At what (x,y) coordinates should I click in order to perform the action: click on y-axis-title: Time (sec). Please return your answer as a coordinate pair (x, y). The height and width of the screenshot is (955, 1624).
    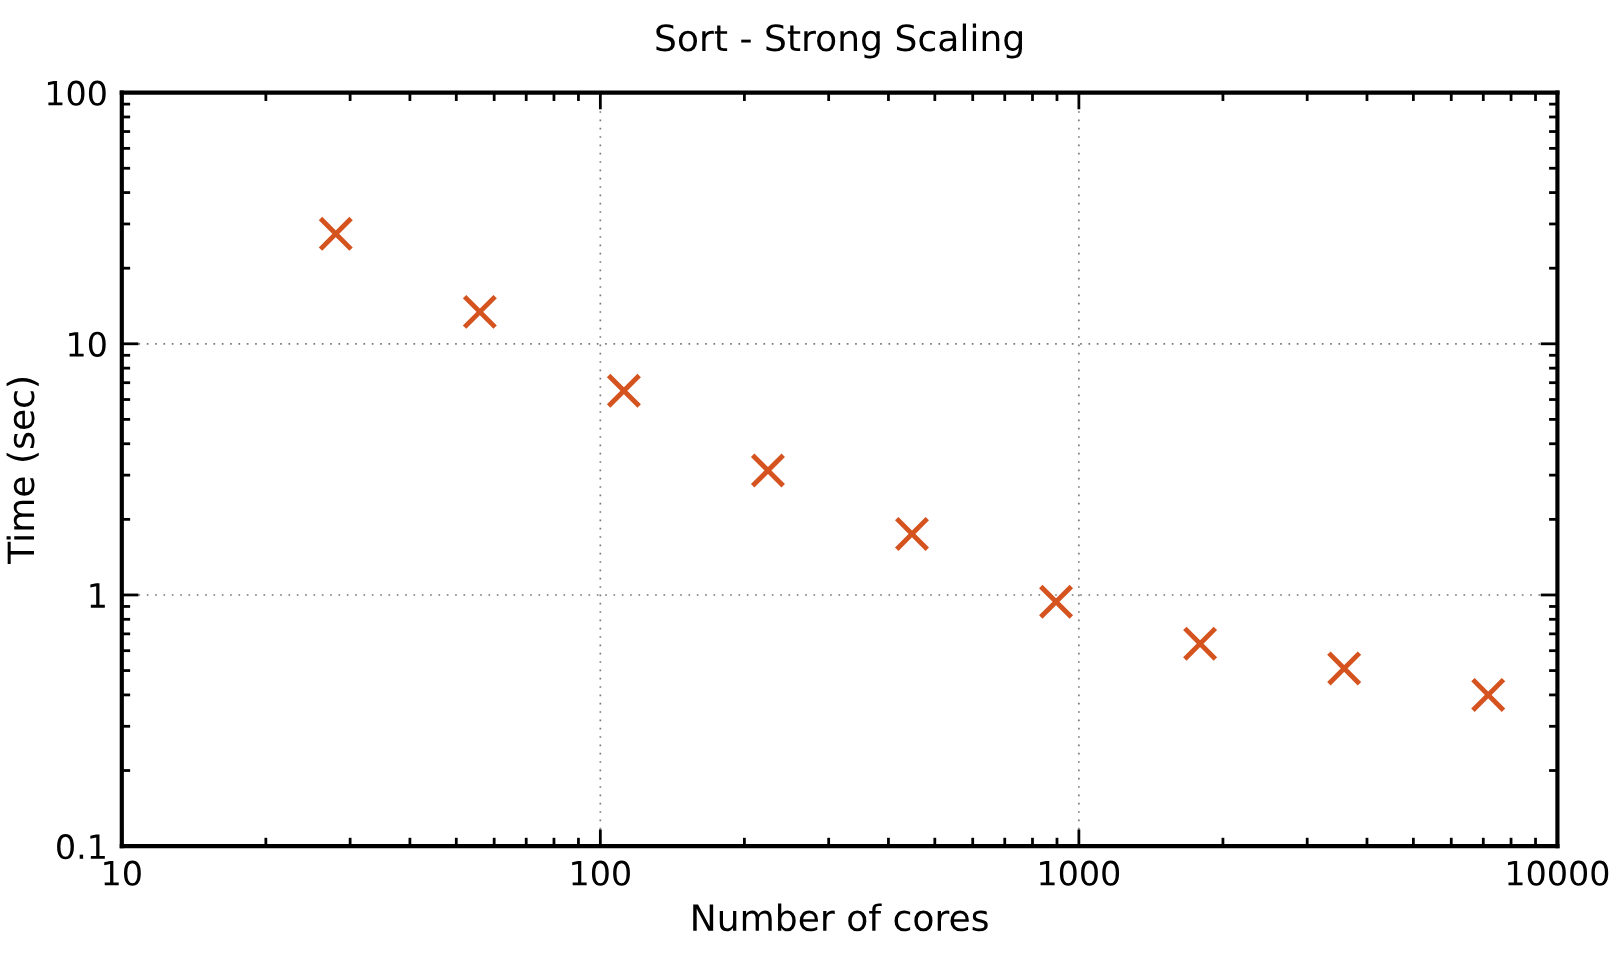
    Looking at the image, I should click on (22, 471).